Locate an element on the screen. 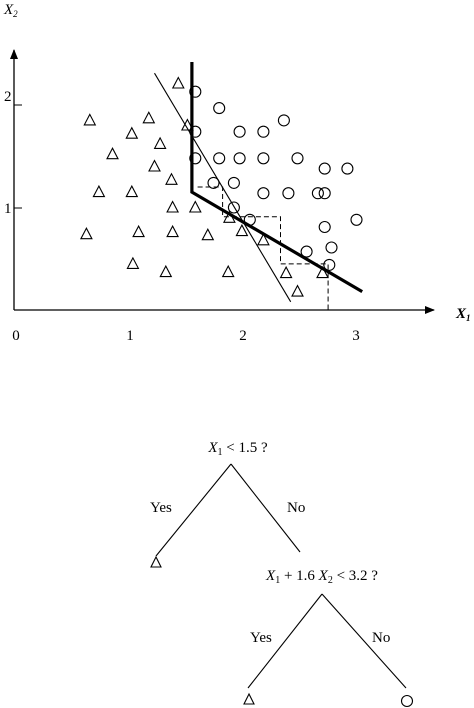 The height and width of the screenshot is (708, 474). root-no-label: No is located at coordinates (296, 508).